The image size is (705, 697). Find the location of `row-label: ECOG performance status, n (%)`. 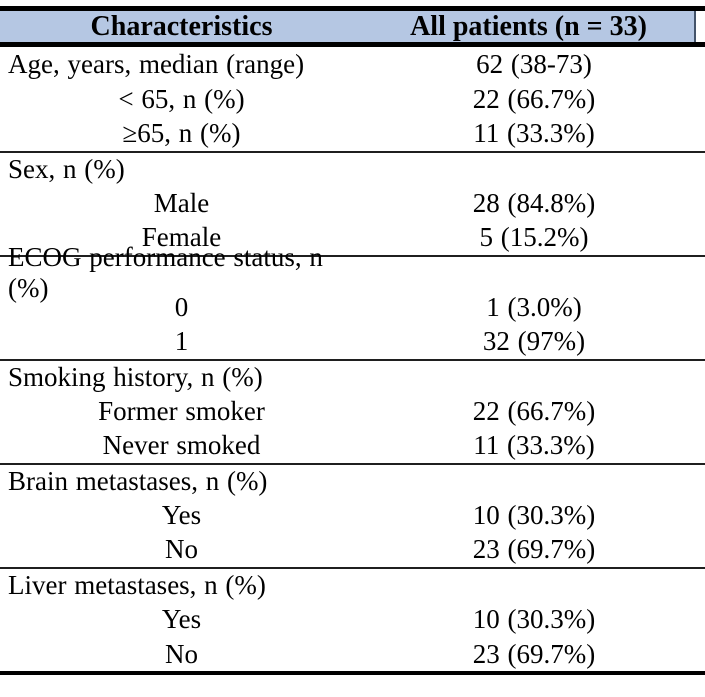

row-label: ECOG performance status, n (%) is located at coordinates (165, 273).